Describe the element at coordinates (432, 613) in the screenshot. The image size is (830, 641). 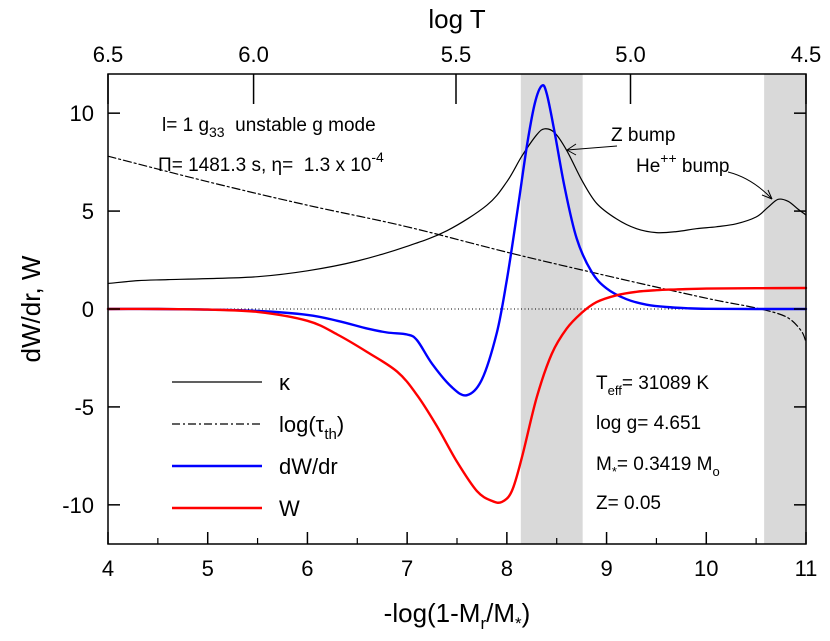
I see `x-axis-title-prefix: -log(1-M` at that location.